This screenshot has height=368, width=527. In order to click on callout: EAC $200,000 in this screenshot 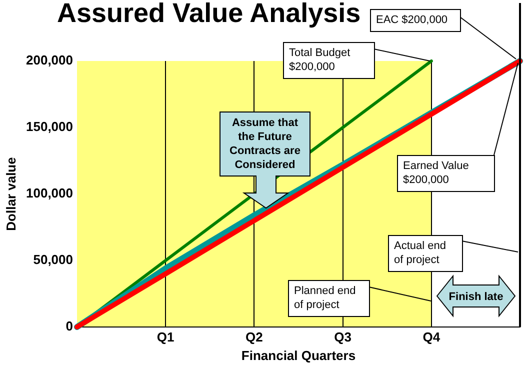, I will do `click(443, 34)`.